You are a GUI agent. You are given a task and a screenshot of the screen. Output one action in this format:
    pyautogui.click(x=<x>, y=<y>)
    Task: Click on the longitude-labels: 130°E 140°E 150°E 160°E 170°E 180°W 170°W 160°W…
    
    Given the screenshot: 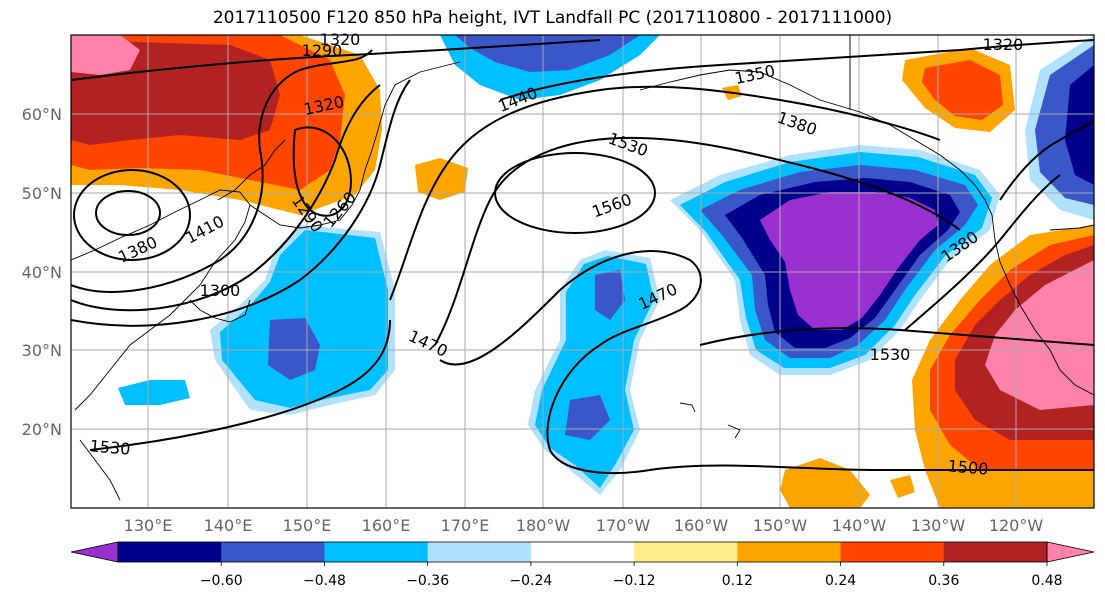 What is the action you would take?
    pyautogui.click(x=584, y=525)
    